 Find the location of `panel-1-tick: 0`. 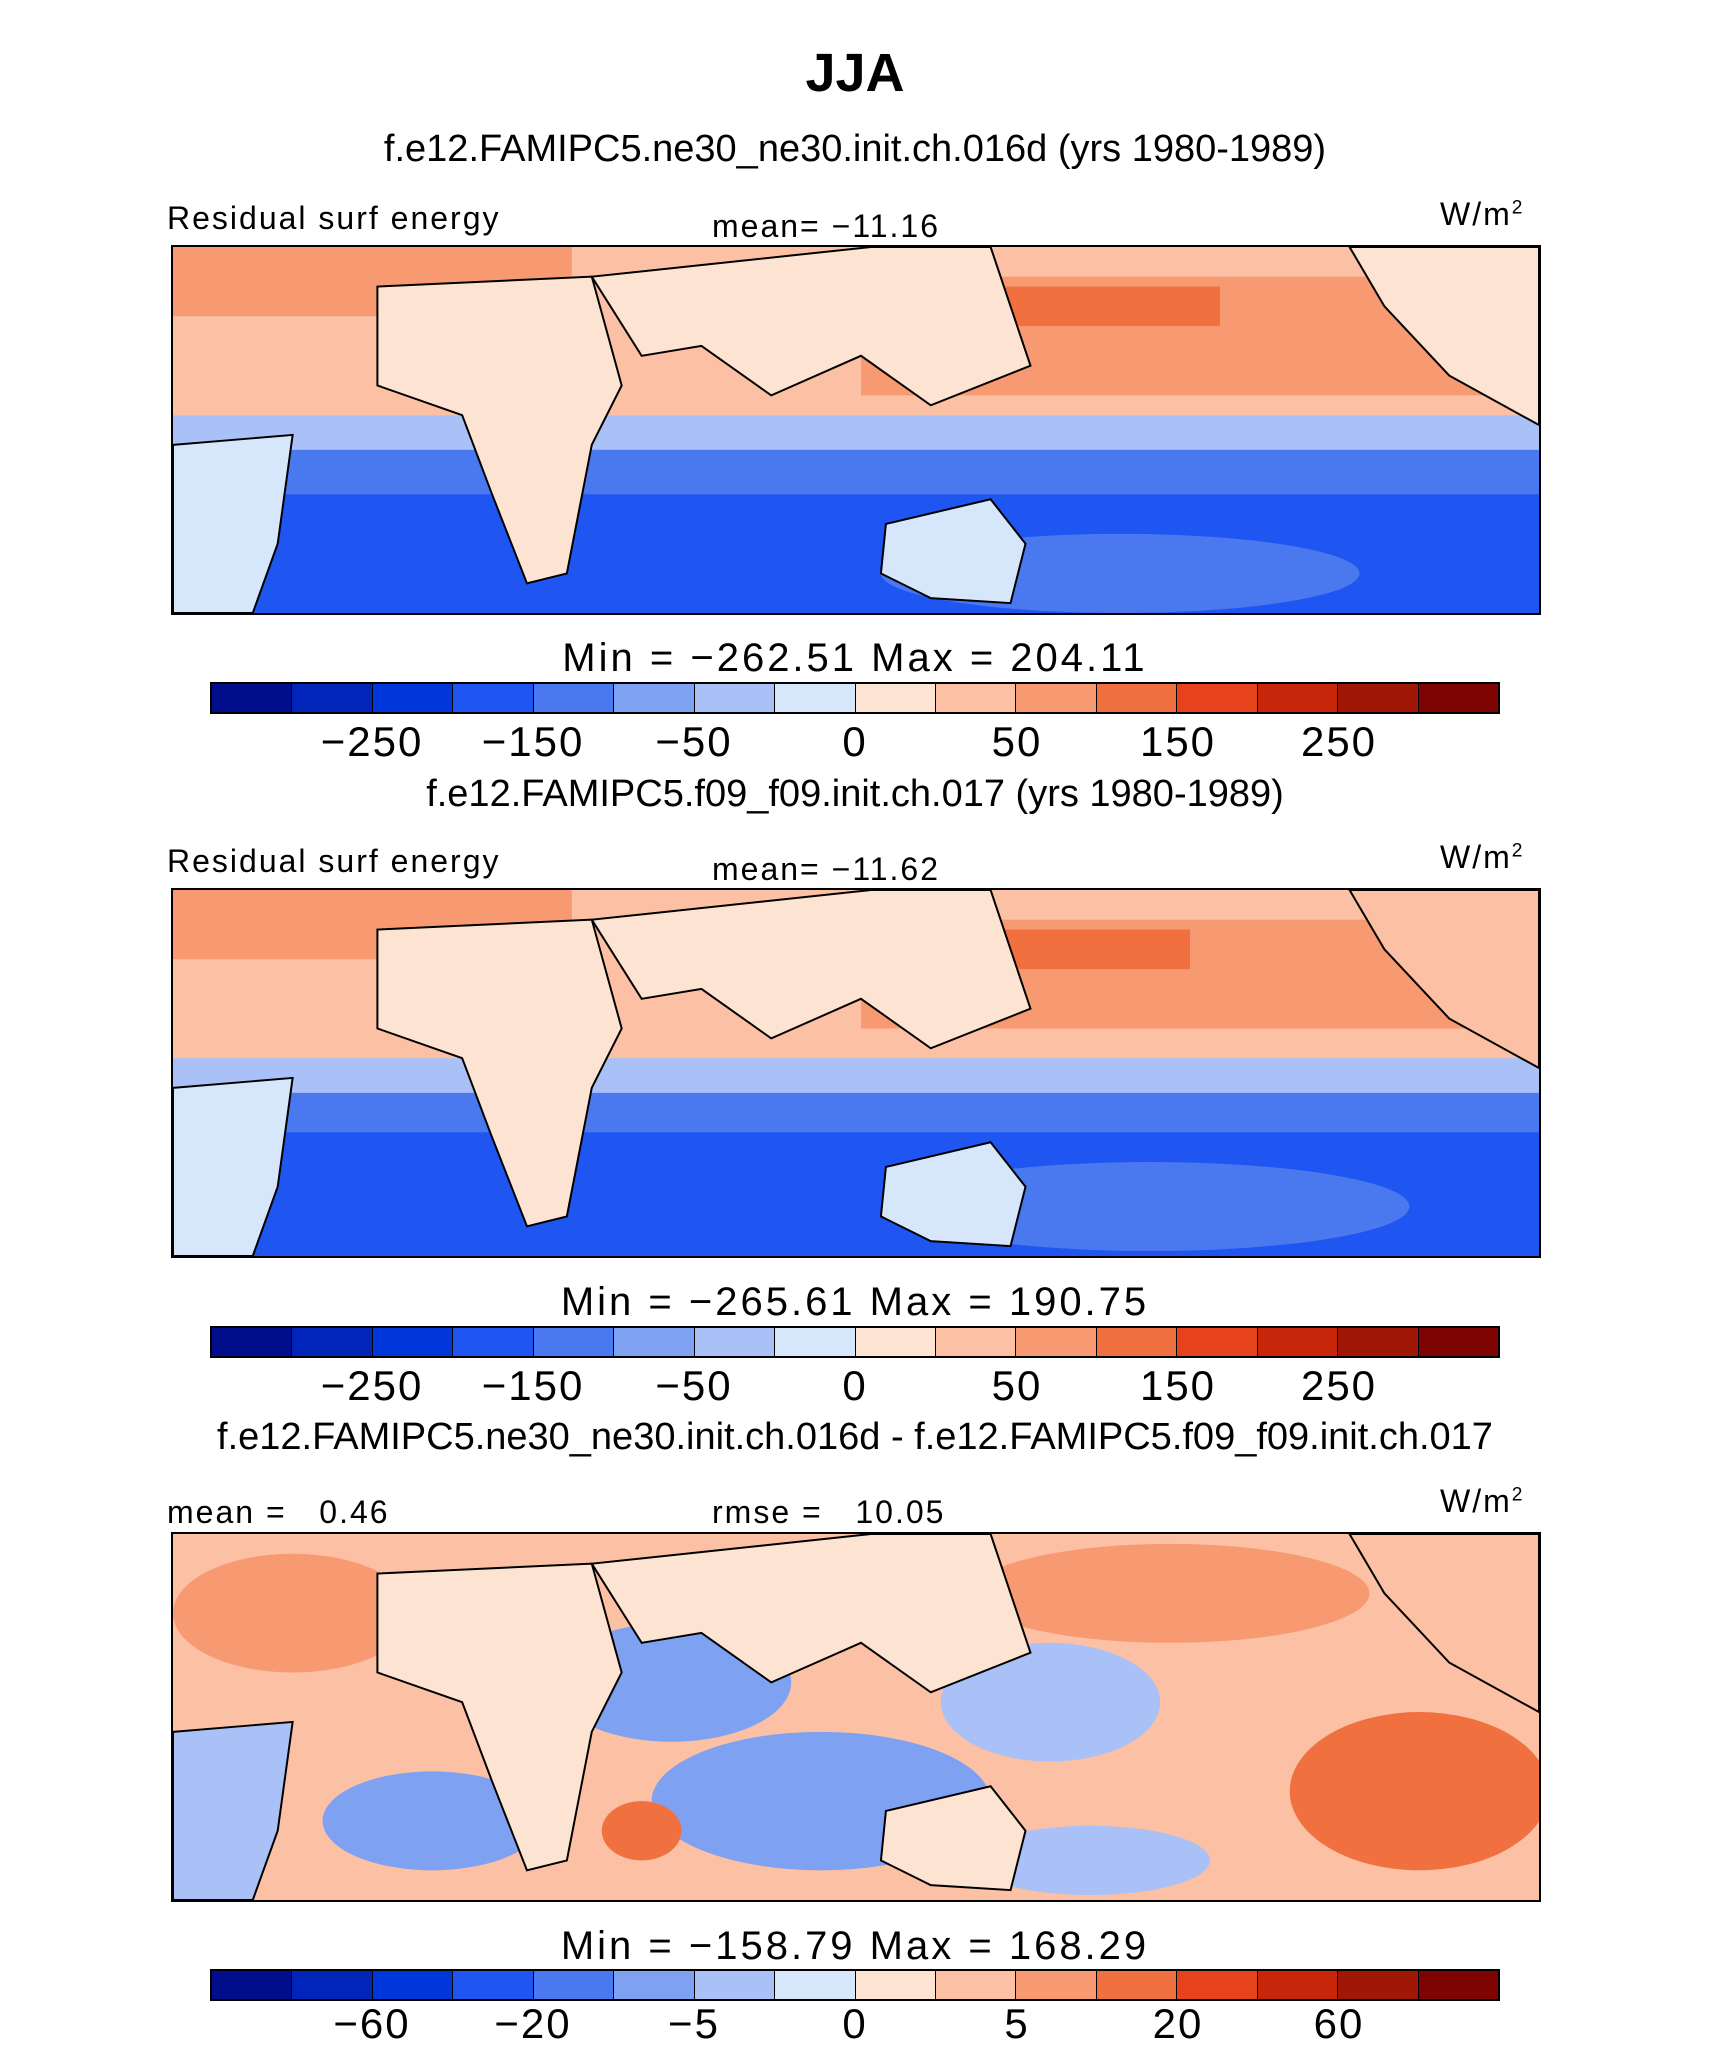

panel-1-tick: 0 is located at coordinates (855, 741).